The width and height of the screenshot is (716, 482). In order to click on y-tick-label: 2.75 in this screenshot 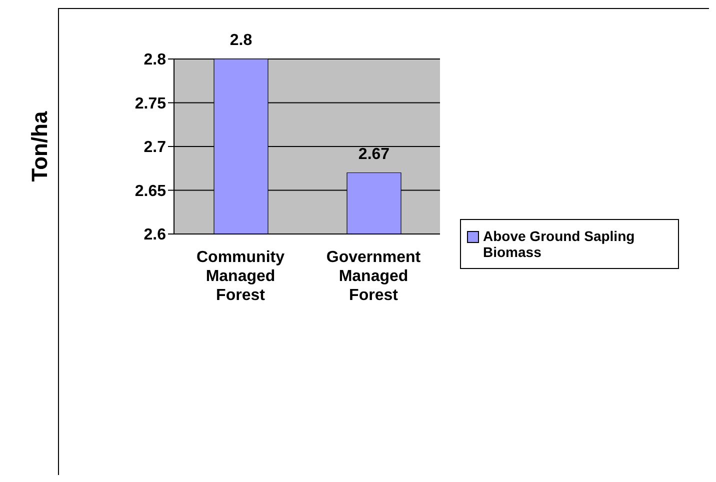, I will do `click(150, 103)`.